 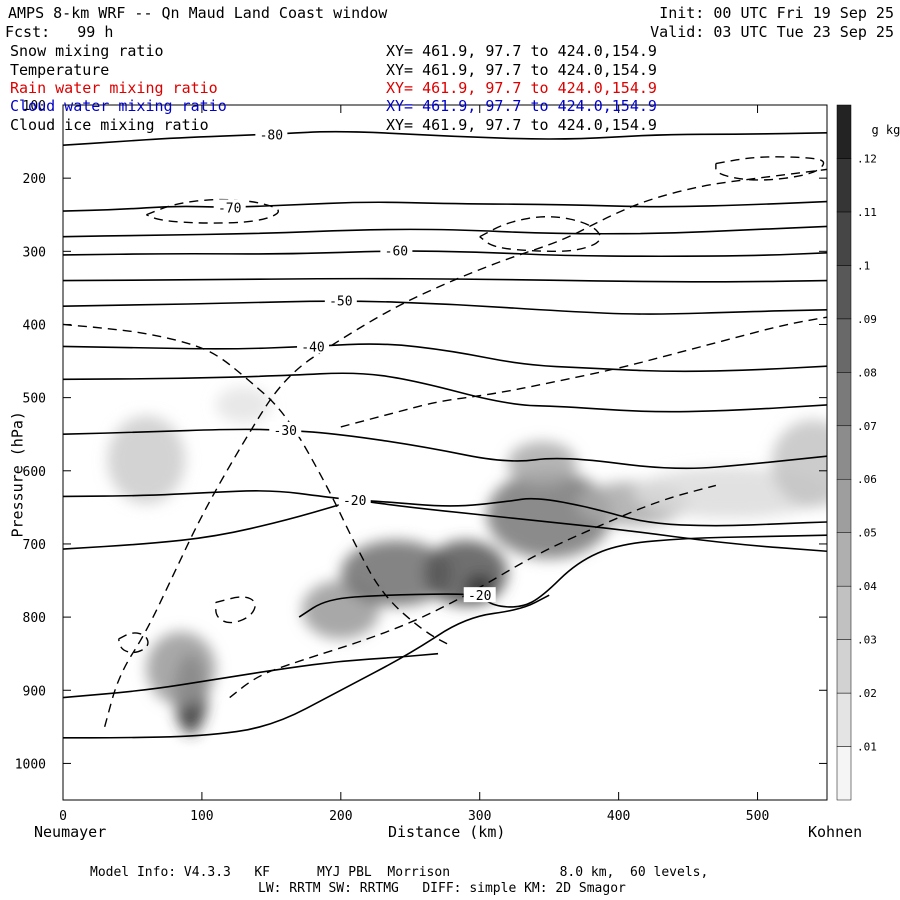 I want to click on temperature-label-6: -40, so click(x=312, y=347).